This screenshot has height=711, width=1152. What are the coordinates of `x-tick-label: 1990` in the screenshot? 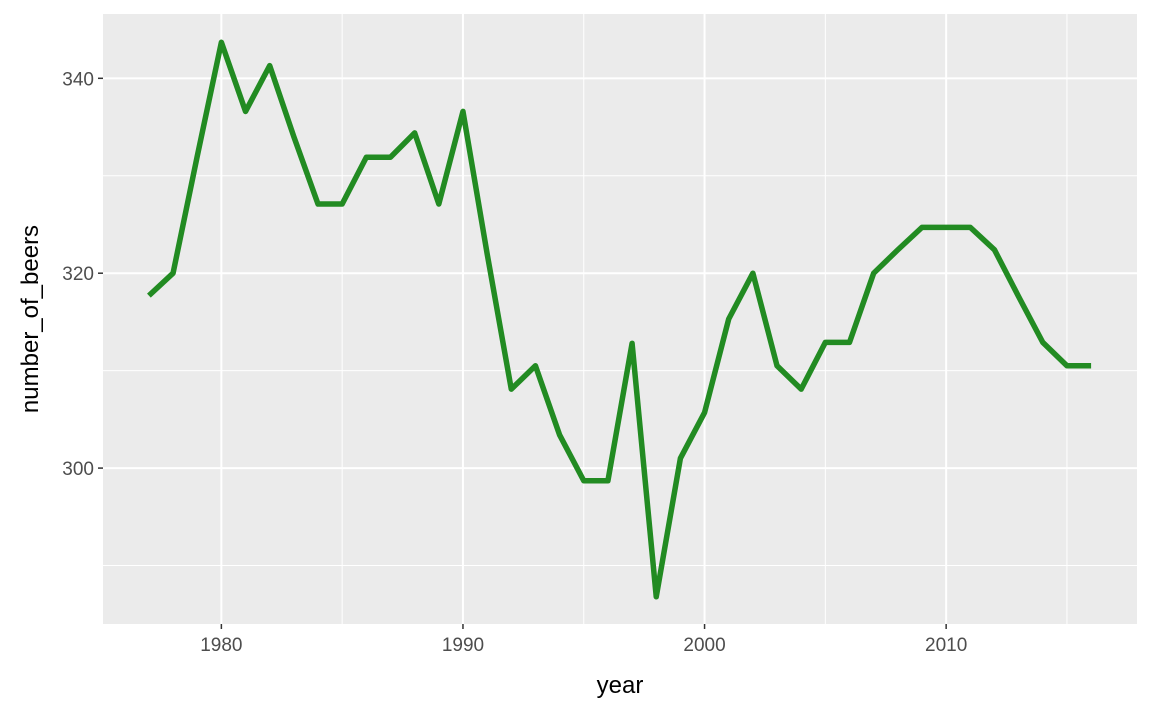 It's located at (463, 645).